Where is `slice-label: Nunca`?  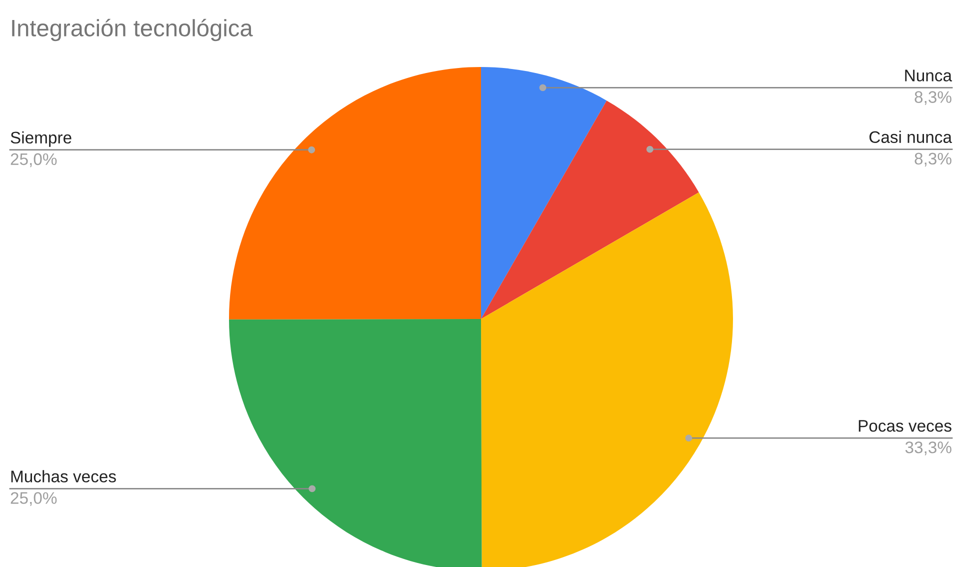 slice-label: Nunca is located at coordinates (928, 76).